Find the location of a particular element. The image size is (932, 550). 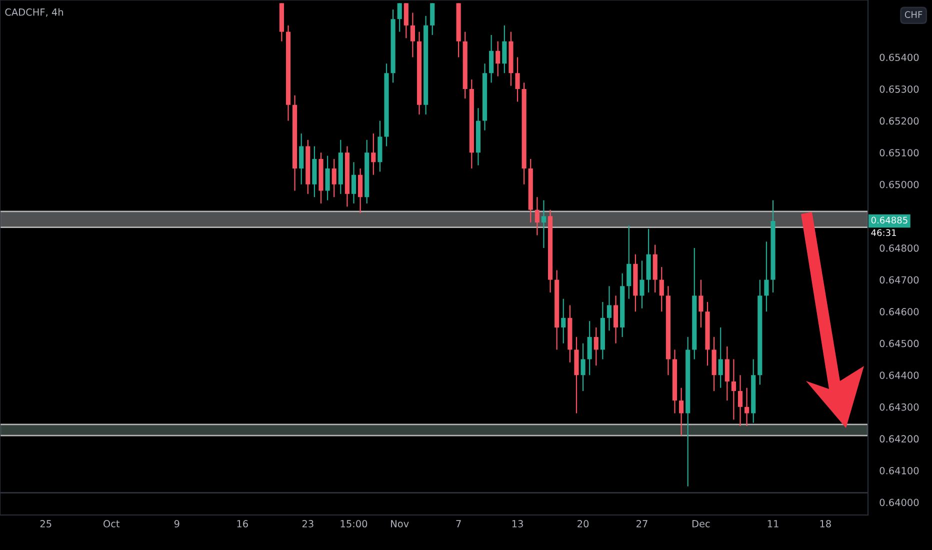

y-tick-label: 0.64300 is located at coordinates (899, 407).